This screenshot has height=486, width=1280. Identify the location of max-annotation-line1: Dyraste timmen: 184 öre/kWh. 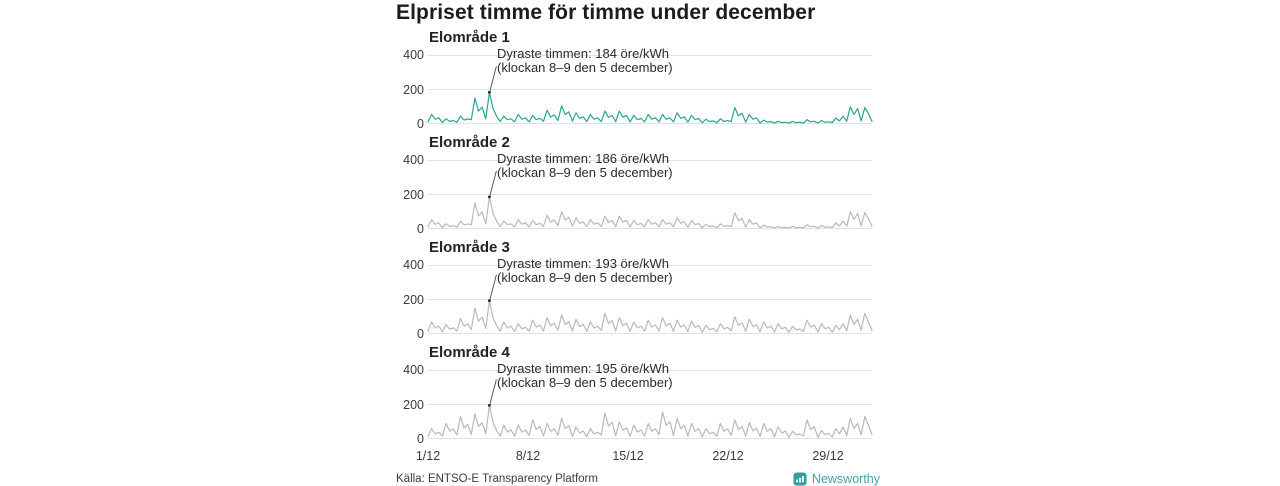
(583, 53).